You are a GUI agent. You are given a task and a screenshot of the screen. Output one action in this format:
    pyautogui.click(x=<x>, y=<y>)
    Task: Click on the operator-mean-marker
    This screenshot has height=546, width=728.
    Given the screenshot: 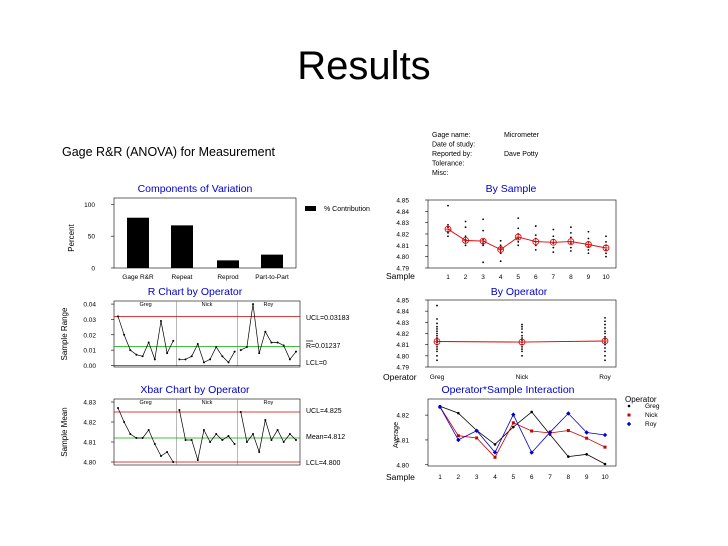 What is the action you would take?
    pyautogui.click(x=437, y=341)
    